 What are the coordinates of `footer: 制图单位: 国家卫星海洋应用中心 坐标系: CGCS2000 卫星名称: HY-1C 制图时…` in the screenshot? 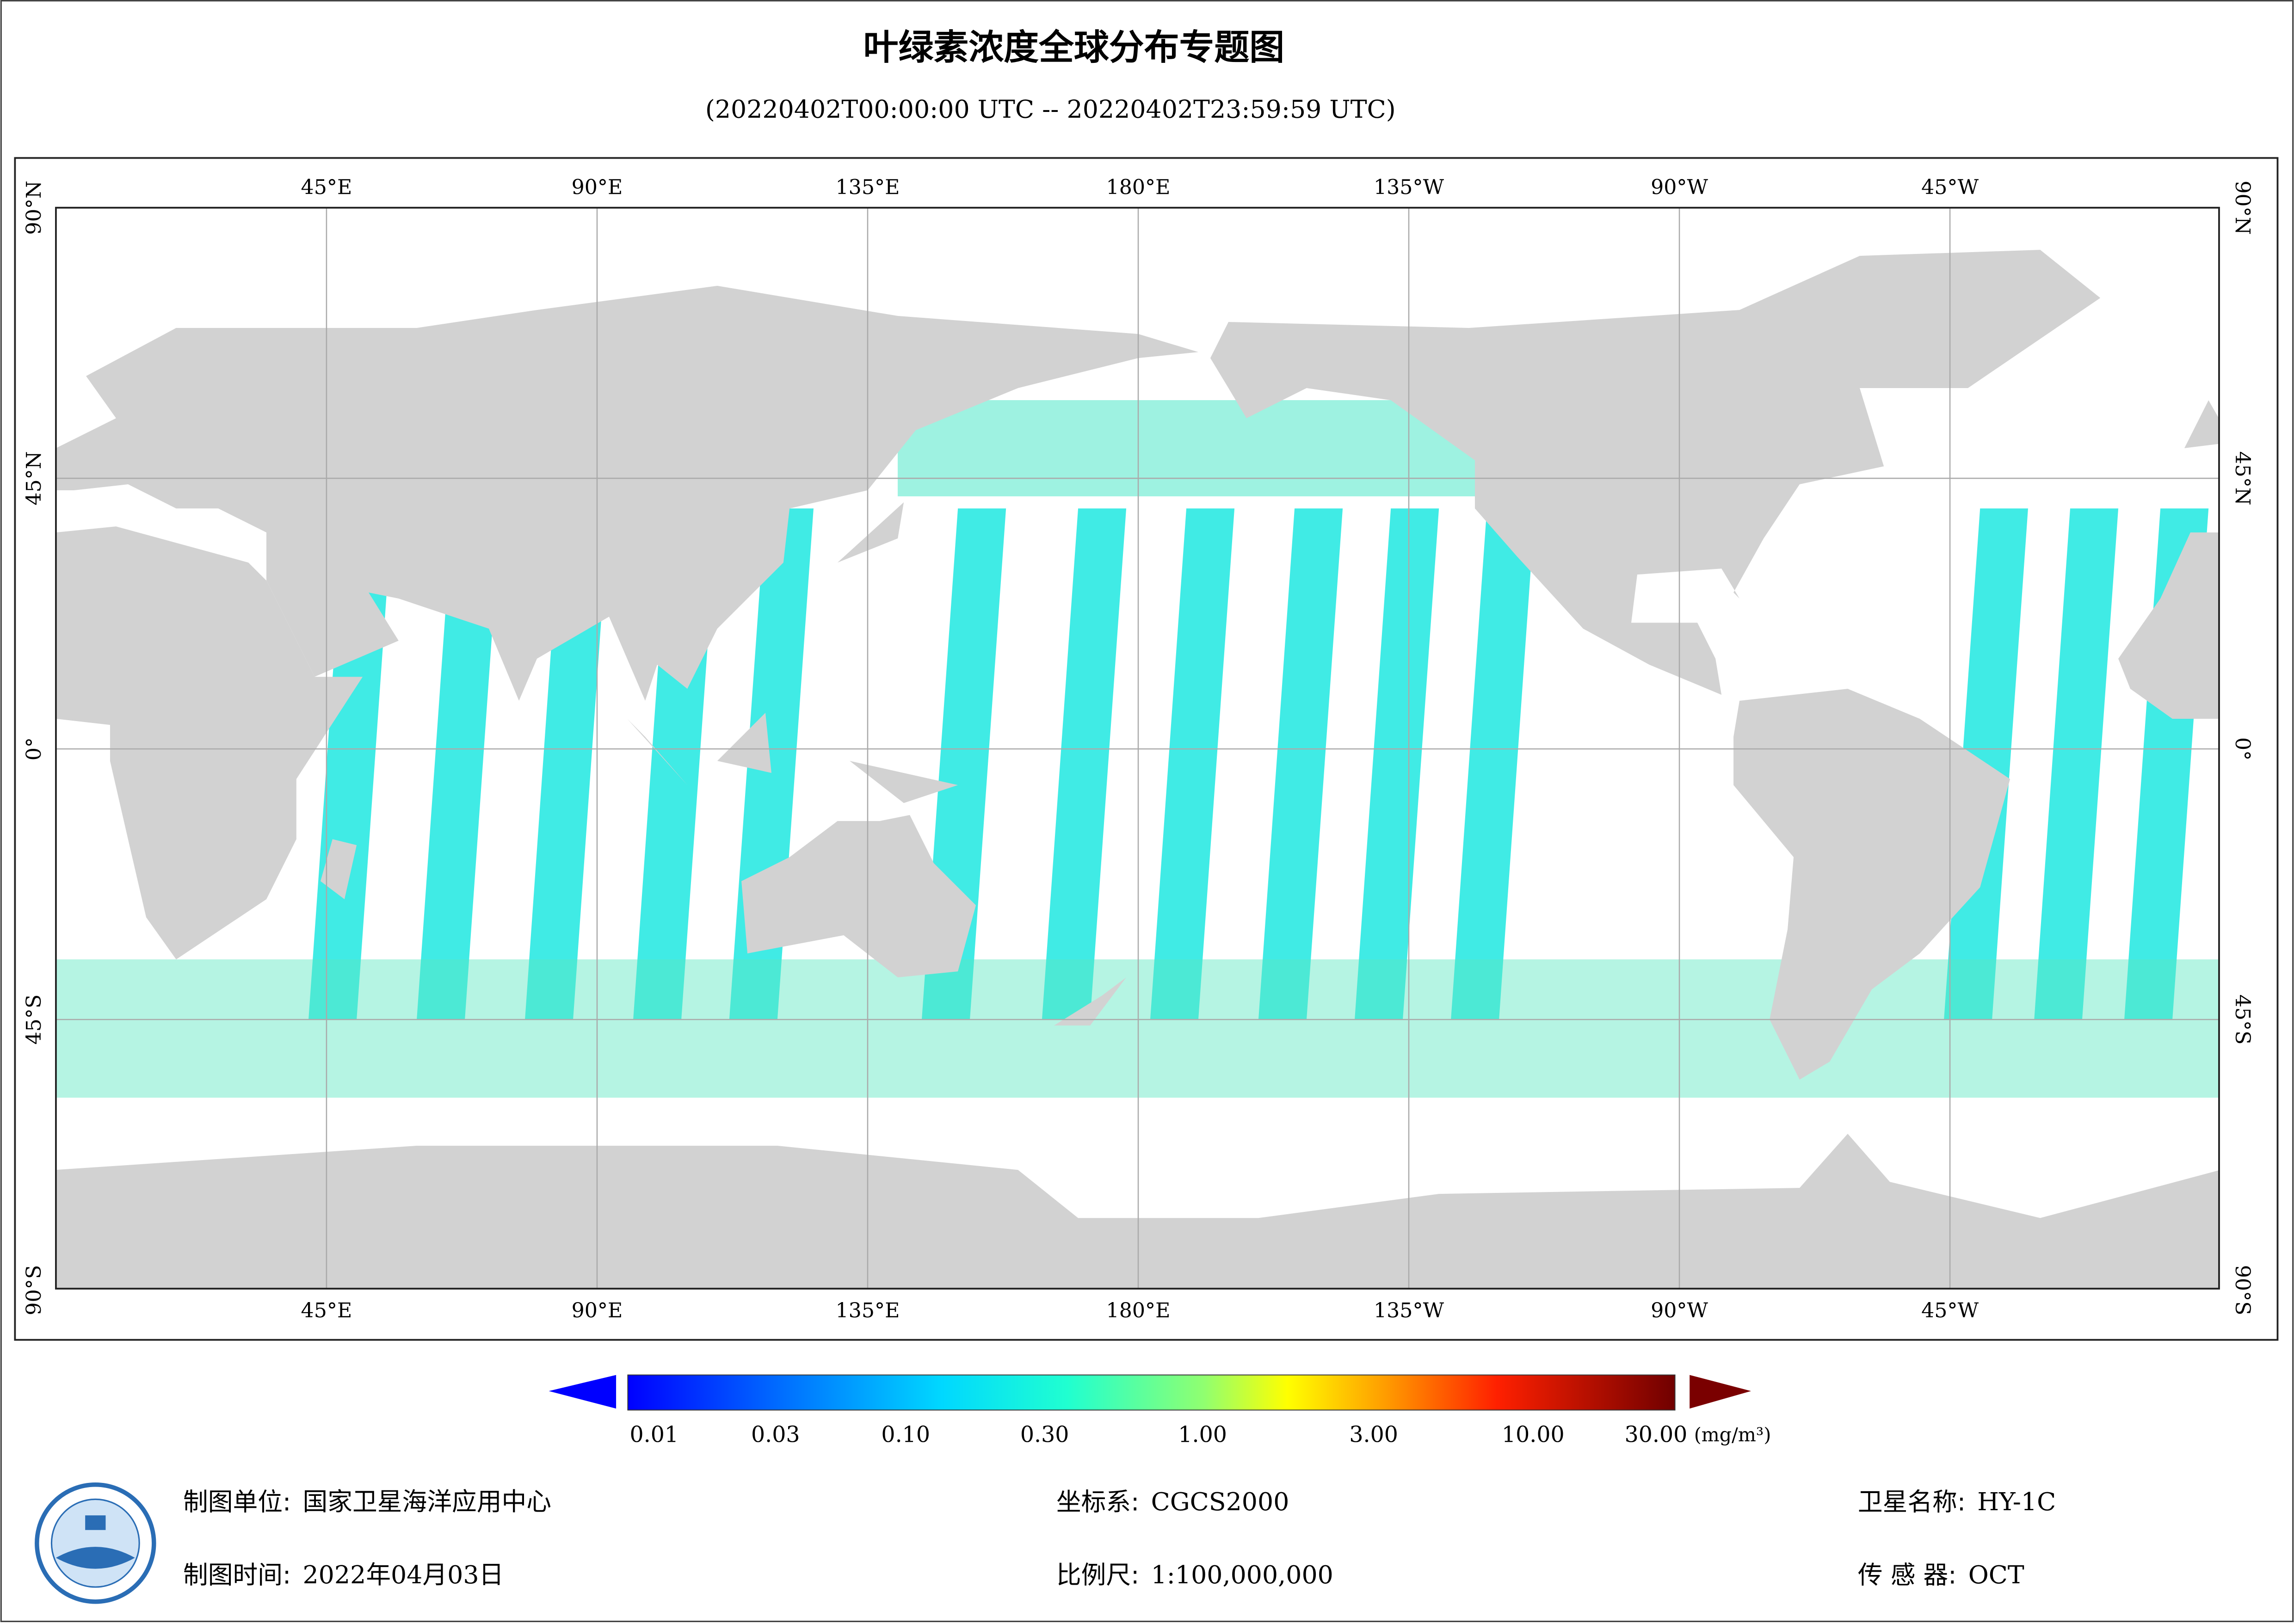 It's located at (1120, 1538).